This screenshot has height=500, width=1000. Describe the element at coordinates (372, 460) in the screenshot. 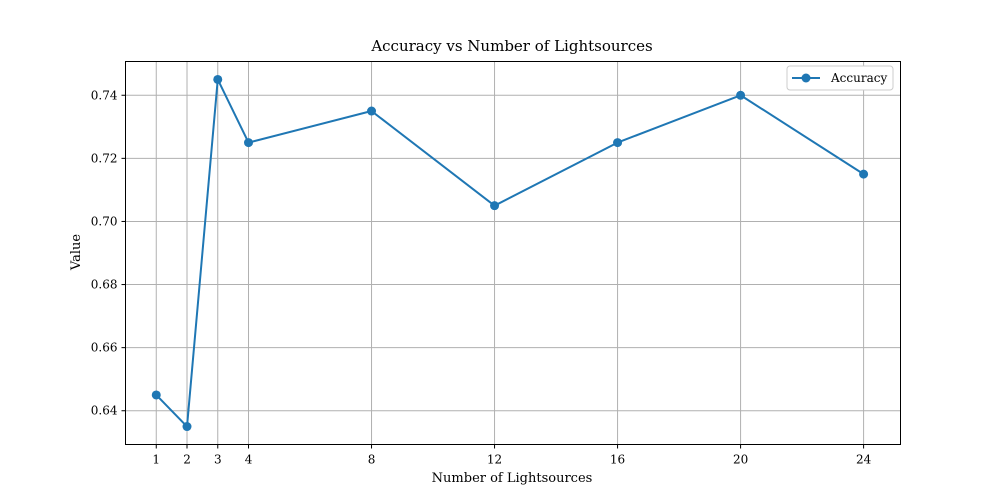

I see `x-tick-label: 8` at that location.